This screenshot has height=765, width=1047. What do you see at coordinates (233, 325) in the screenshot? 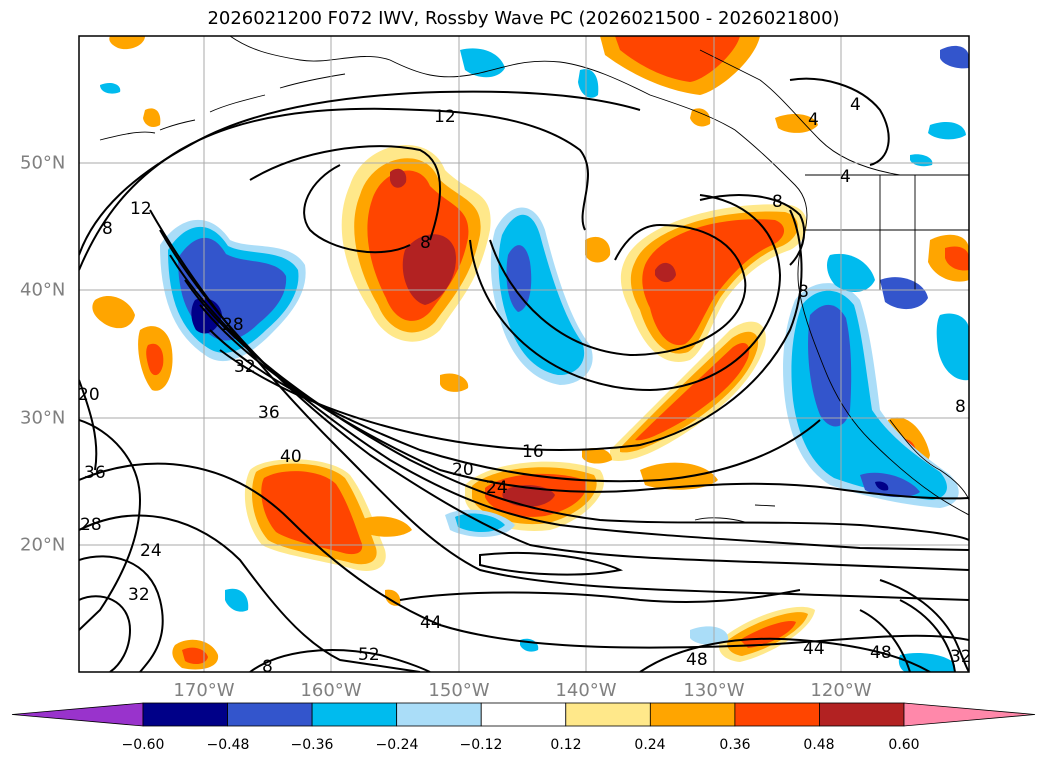
I see `contour-label: 28` at bounding box center [233, 325].